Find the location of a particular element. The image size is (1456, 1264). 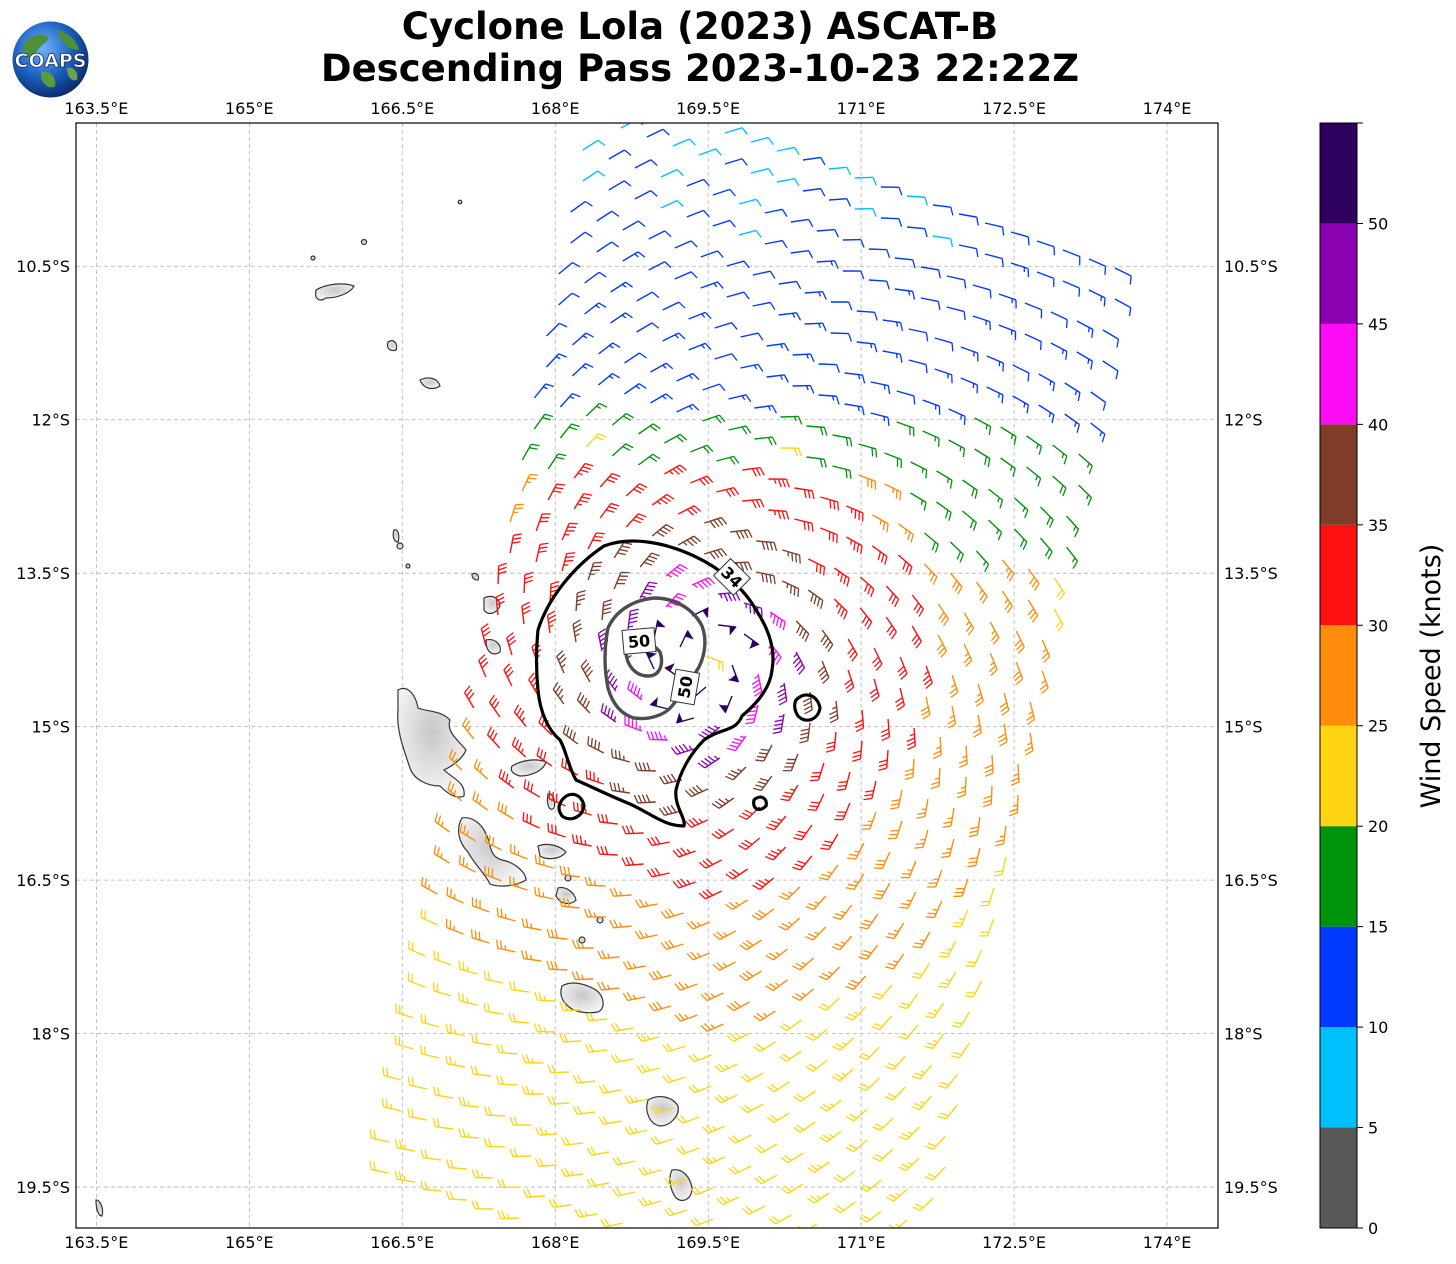

coaps-logo: COAPS is located at coordinates (50, 59).